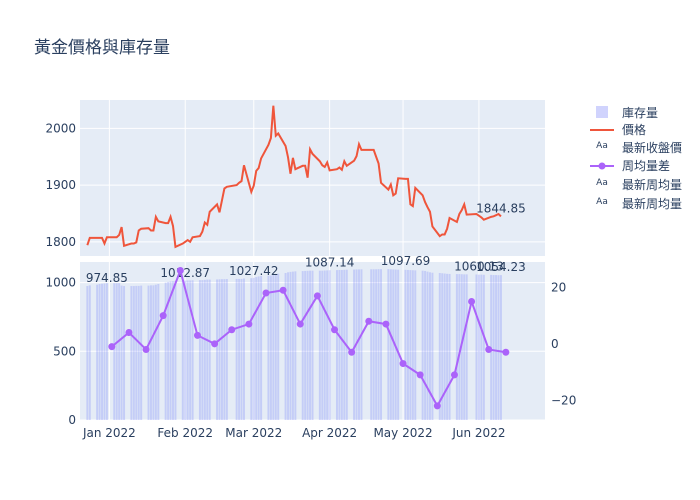  I want to click on legend-text-symbol: Aa, so click(602, 183).